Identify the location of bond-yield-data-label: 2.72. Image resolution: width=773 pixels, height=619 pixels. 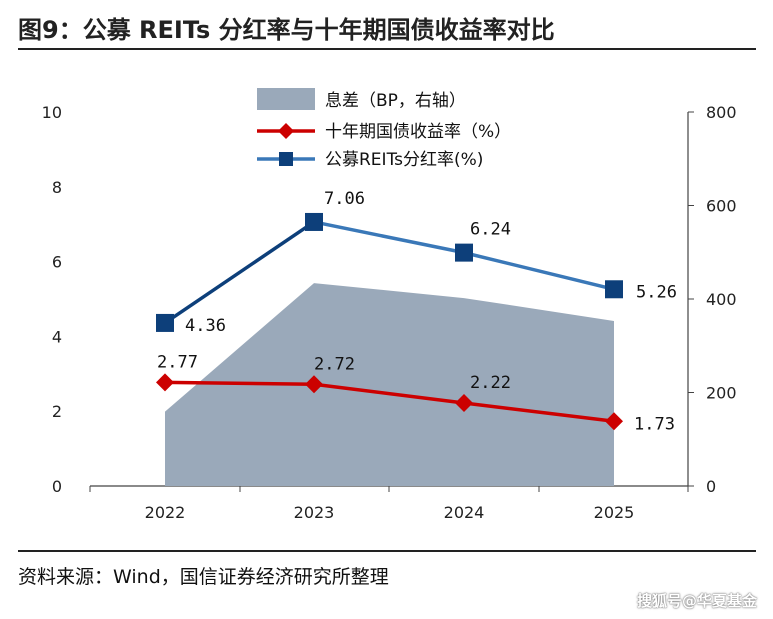
(334, 364).